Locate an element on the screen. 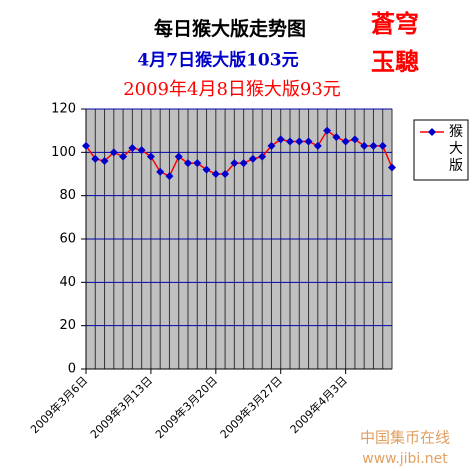 Image resolution: width=473 pixels, height=471 pixels. line is located at coordinates (239, 153).